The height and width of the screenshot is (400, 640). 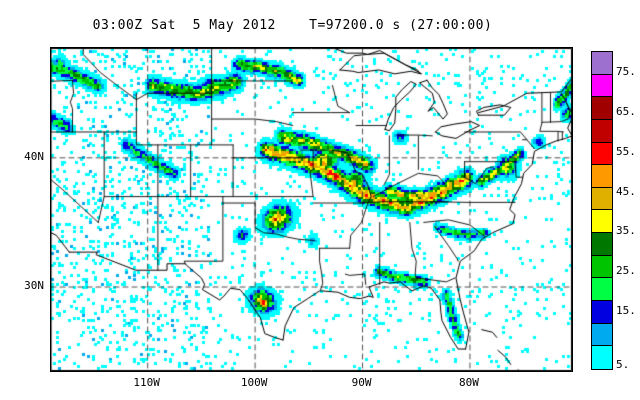 I want to click on y-tick-label: 40N, so click(x=34, y=156).